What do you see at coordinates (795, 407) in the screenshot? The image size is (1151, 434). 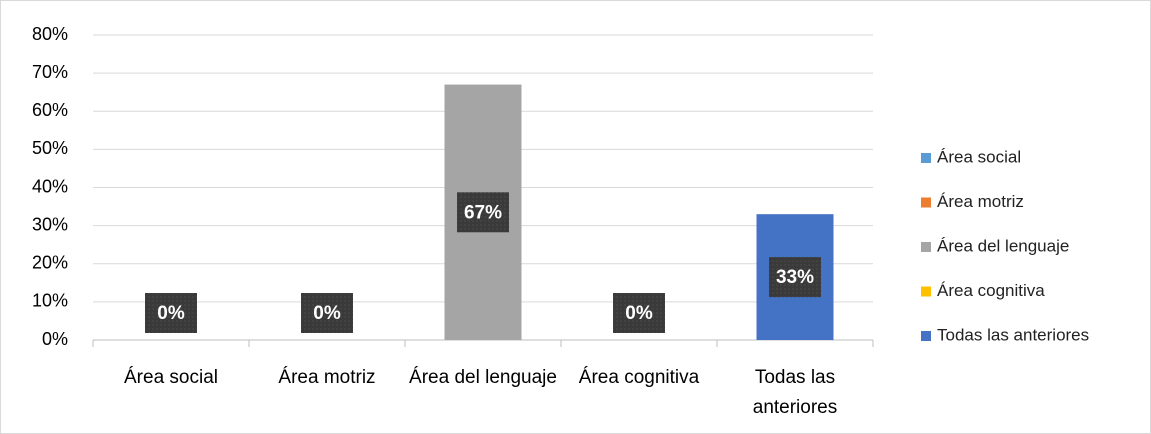 I see `x-tick-line: anteriores` at bounding box center [795, 407].